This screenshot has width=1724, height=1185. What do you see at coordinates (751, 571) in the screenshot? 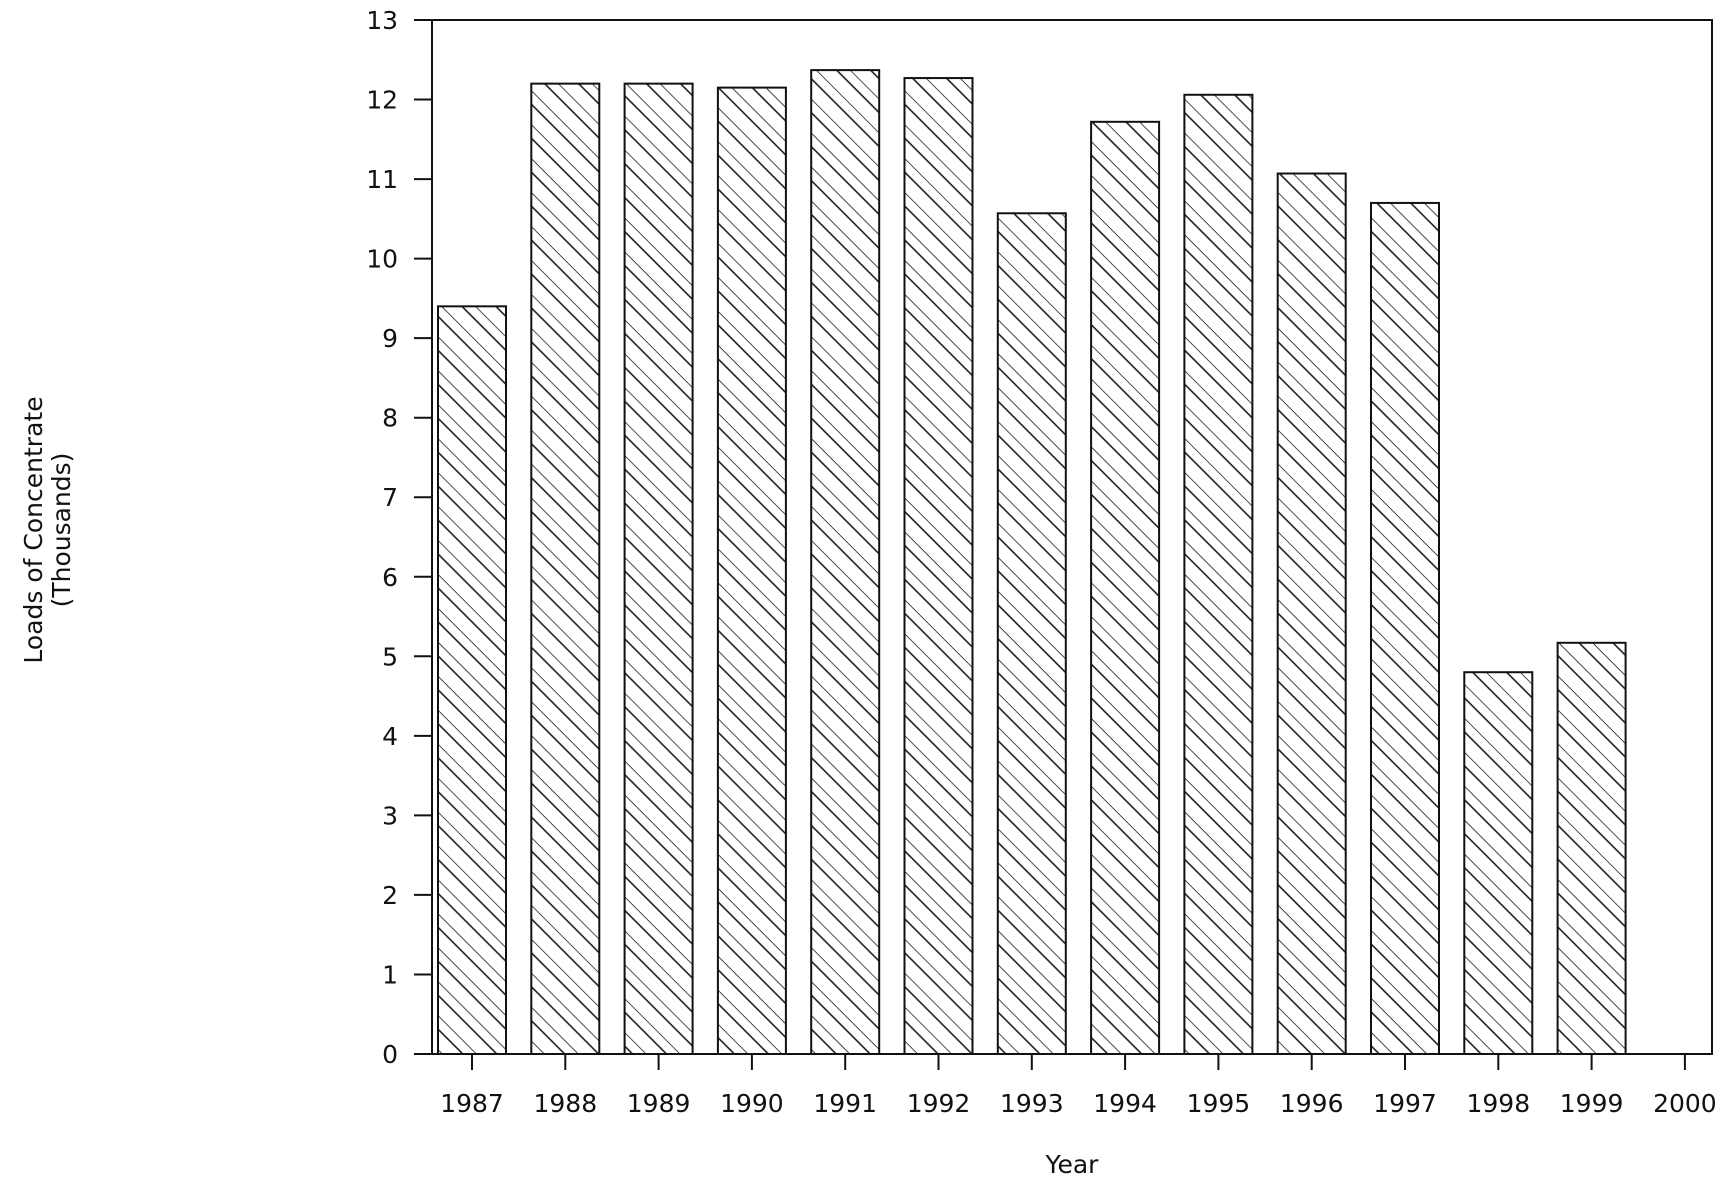
I see `bar-1990` at bounding box center [751, 571].